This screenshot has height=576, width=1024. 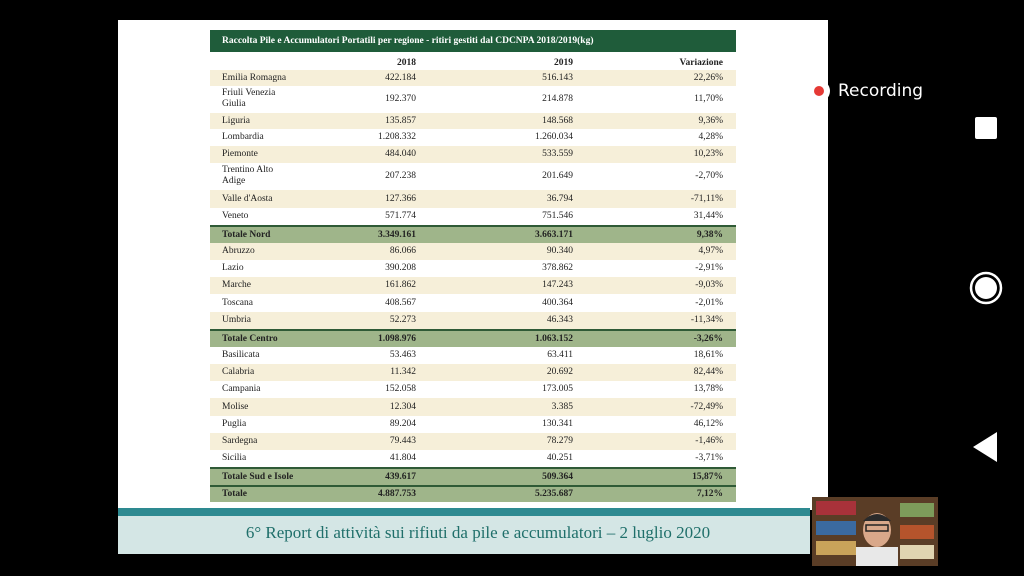 What do you see at coordinates (710, 120) in the screenshot?
I see `variation: 9,36%` at bounding box center [710, 120].